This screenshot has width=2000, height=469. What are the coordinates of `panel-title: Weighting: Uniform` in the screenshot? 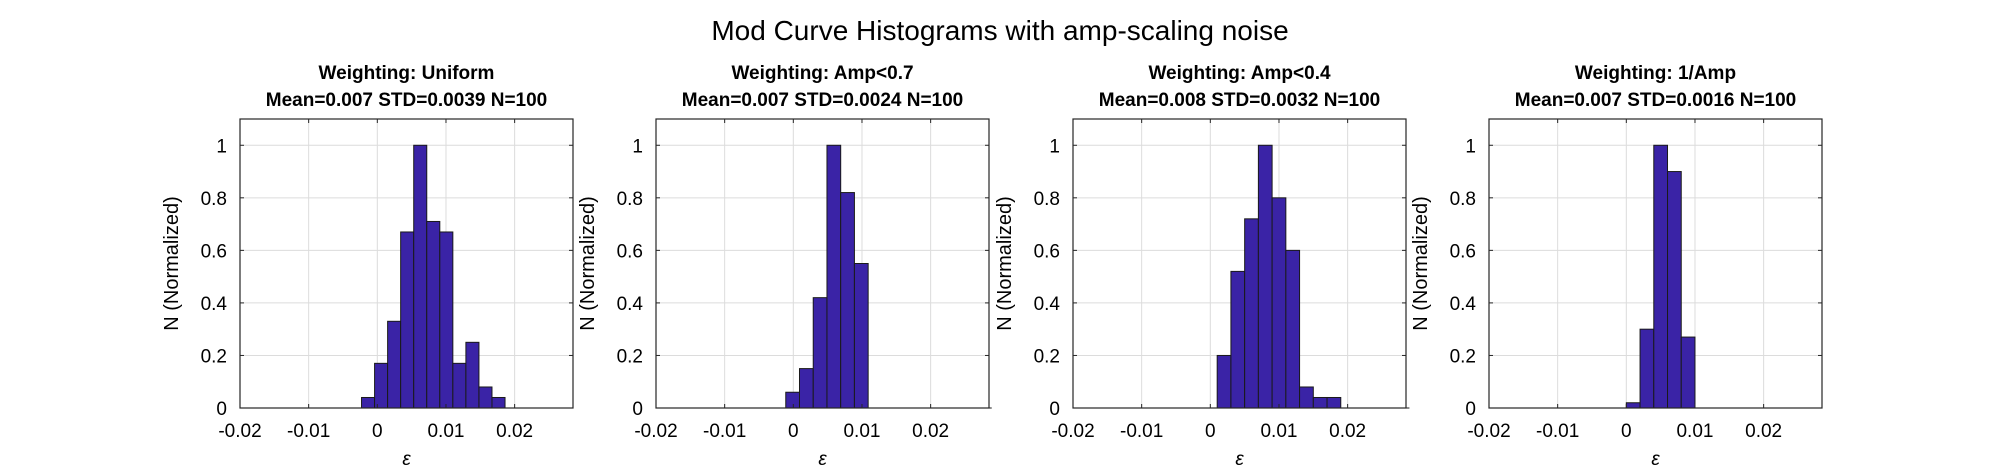 It's located at (407, 73).